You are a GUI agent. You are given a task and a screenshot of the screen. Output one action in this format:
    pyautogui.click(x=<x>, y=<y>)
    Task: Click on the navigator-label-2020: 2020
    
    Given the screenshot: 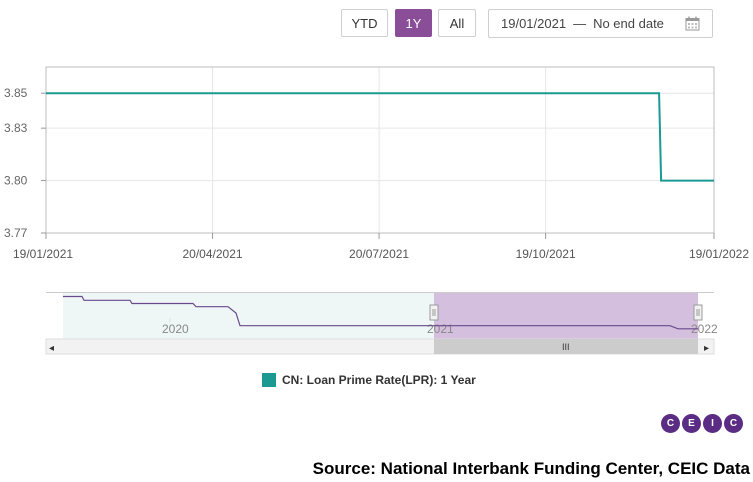 What is the action you would take?
    pyautogui.click(x=175, y=329)
    